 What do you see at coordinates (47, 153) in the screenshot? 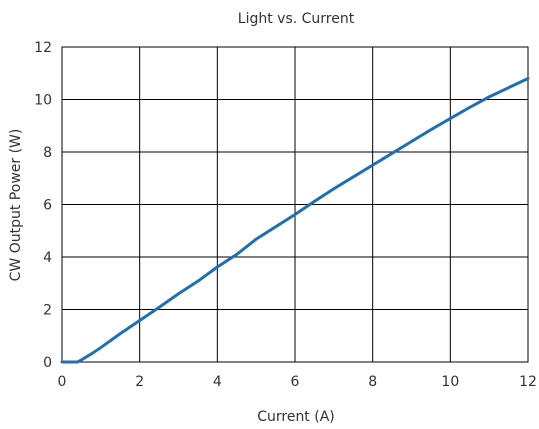
I see `y-tick-label: 8` at bounding box center [47, 153].